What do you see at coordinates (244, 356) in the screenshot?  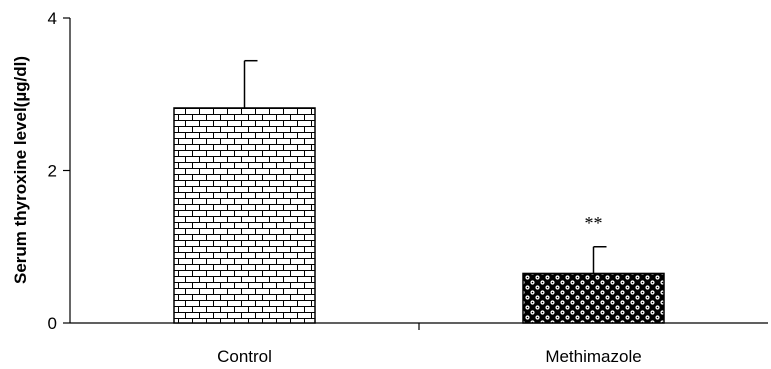 I see `x-tick-label: Control` at bounding box center [244, 356].